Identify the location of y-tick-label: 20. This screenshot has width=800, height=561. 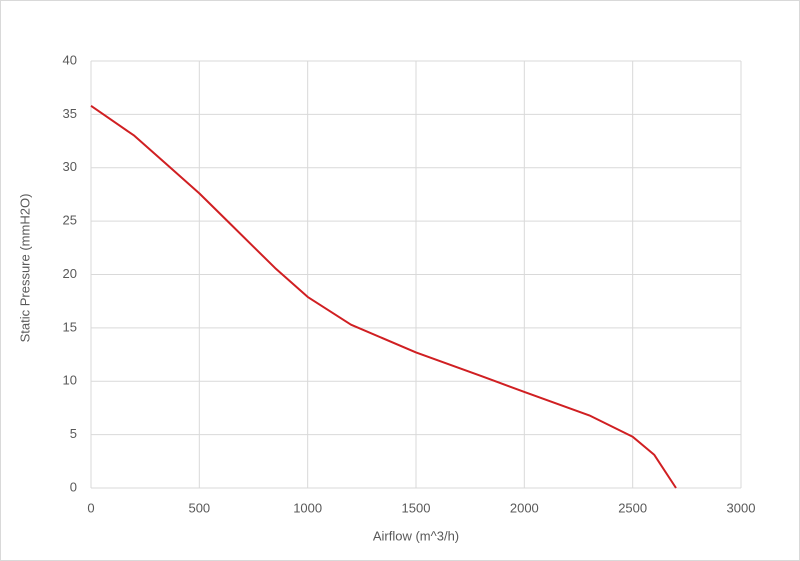
(70, 273).